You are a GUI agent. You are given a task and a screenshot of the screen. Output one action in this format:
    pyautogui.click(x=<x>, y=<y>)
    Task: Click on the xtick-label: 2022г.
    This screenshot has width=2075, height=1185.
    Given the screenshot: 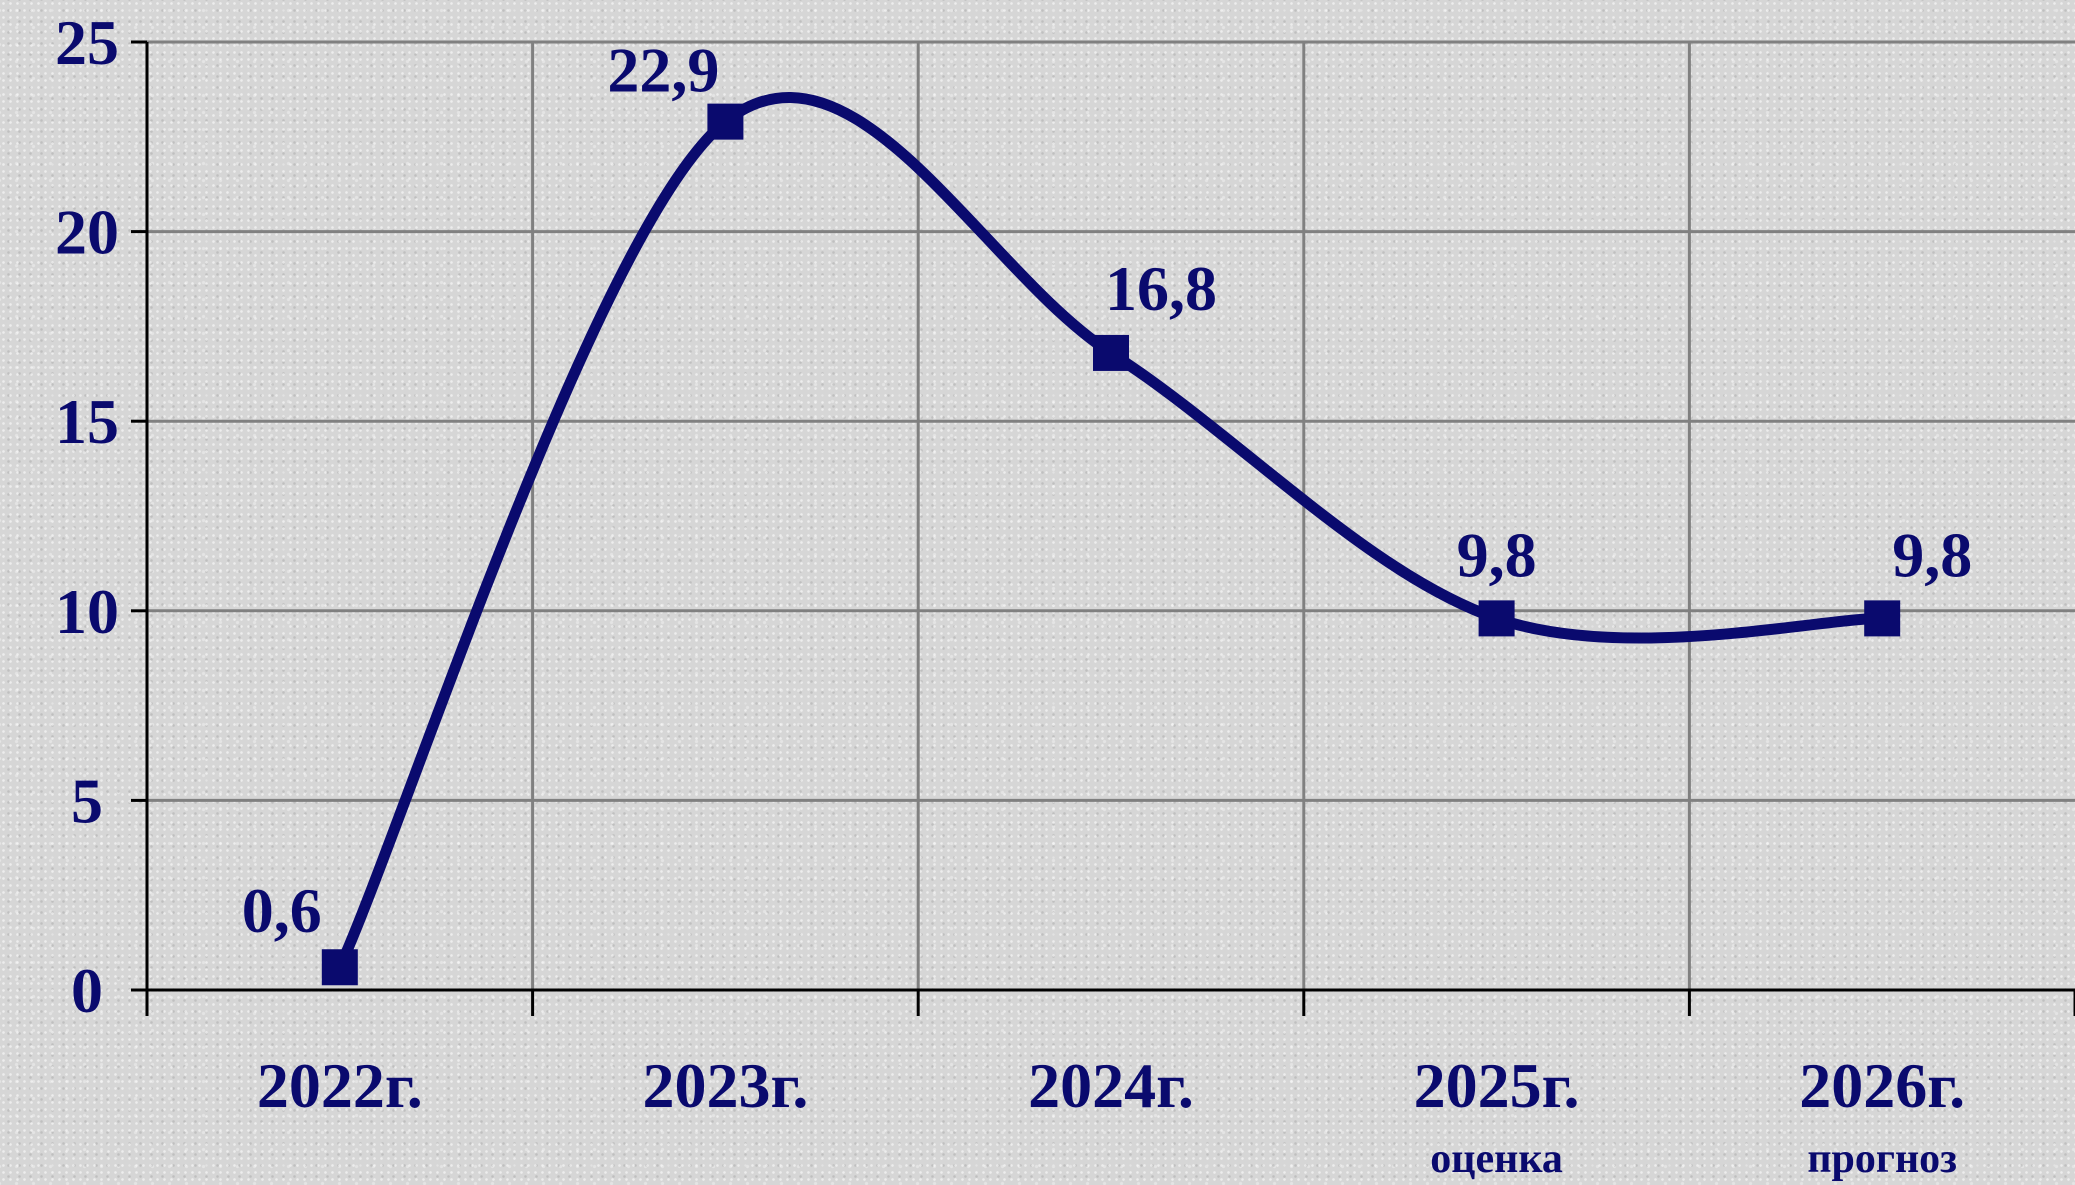 What is the action you would take?
    pyautogui.click(x=340, y=1085)
    